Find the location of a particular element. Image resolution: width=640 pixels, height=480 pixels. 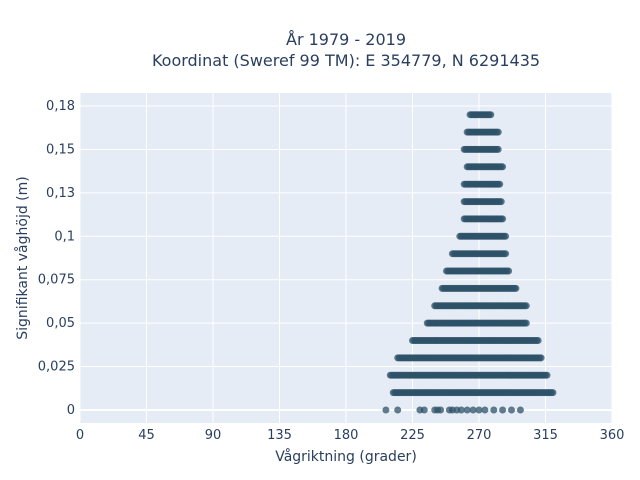

y-tick-label: 0,13 is located at coordinates (60, 193).